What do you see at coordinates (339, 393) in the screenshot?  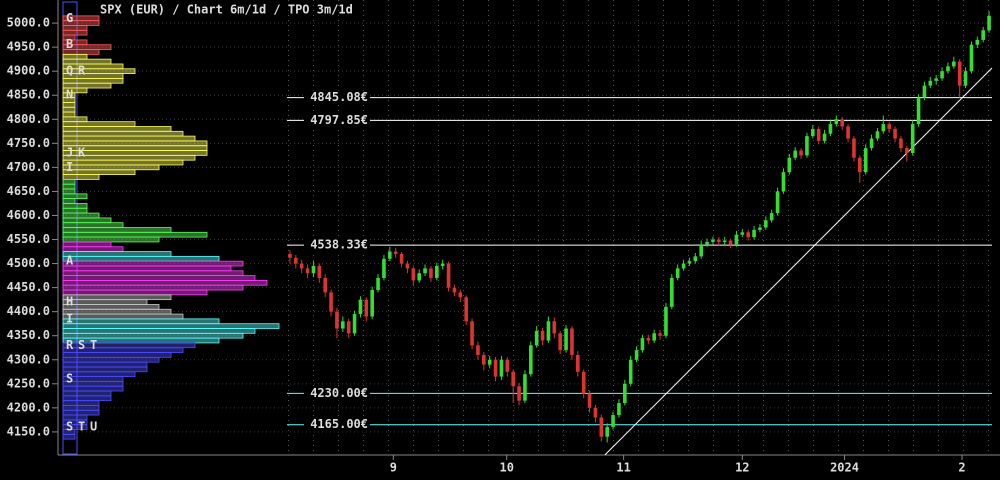 I see `level-label: 4230.00€` at bounding box center [339, 393].